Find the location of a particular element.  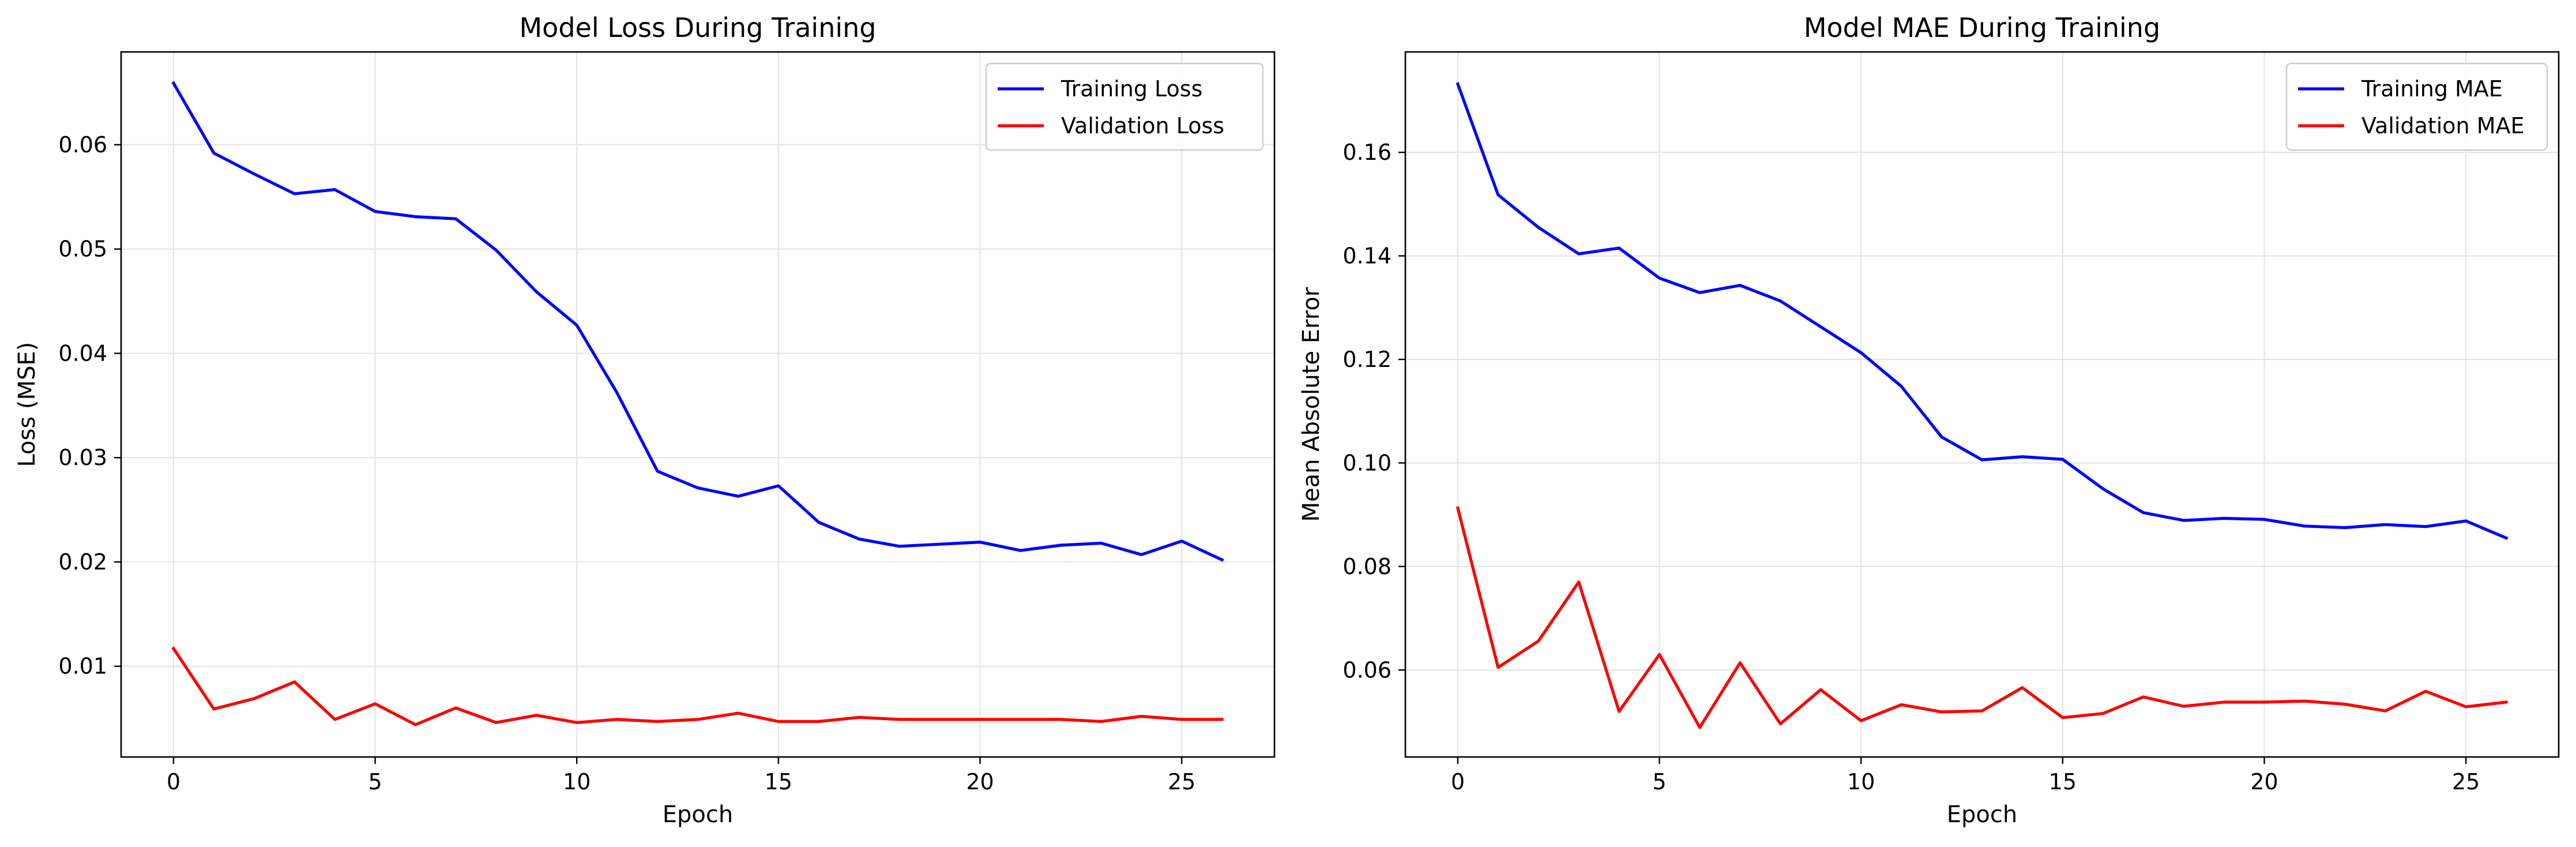

legend-label: Validation Loss is located at coordinates (1142, 126).